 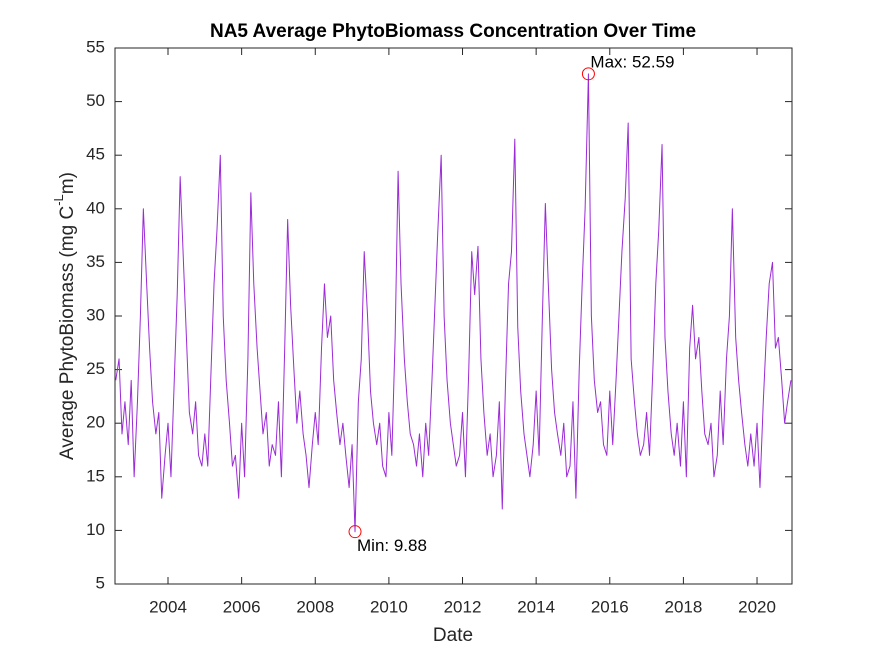 What do you see at coordinates (610, 606) in the screenshot?
I see `x-tick-label: 2016` at bounding box center [610, 606].